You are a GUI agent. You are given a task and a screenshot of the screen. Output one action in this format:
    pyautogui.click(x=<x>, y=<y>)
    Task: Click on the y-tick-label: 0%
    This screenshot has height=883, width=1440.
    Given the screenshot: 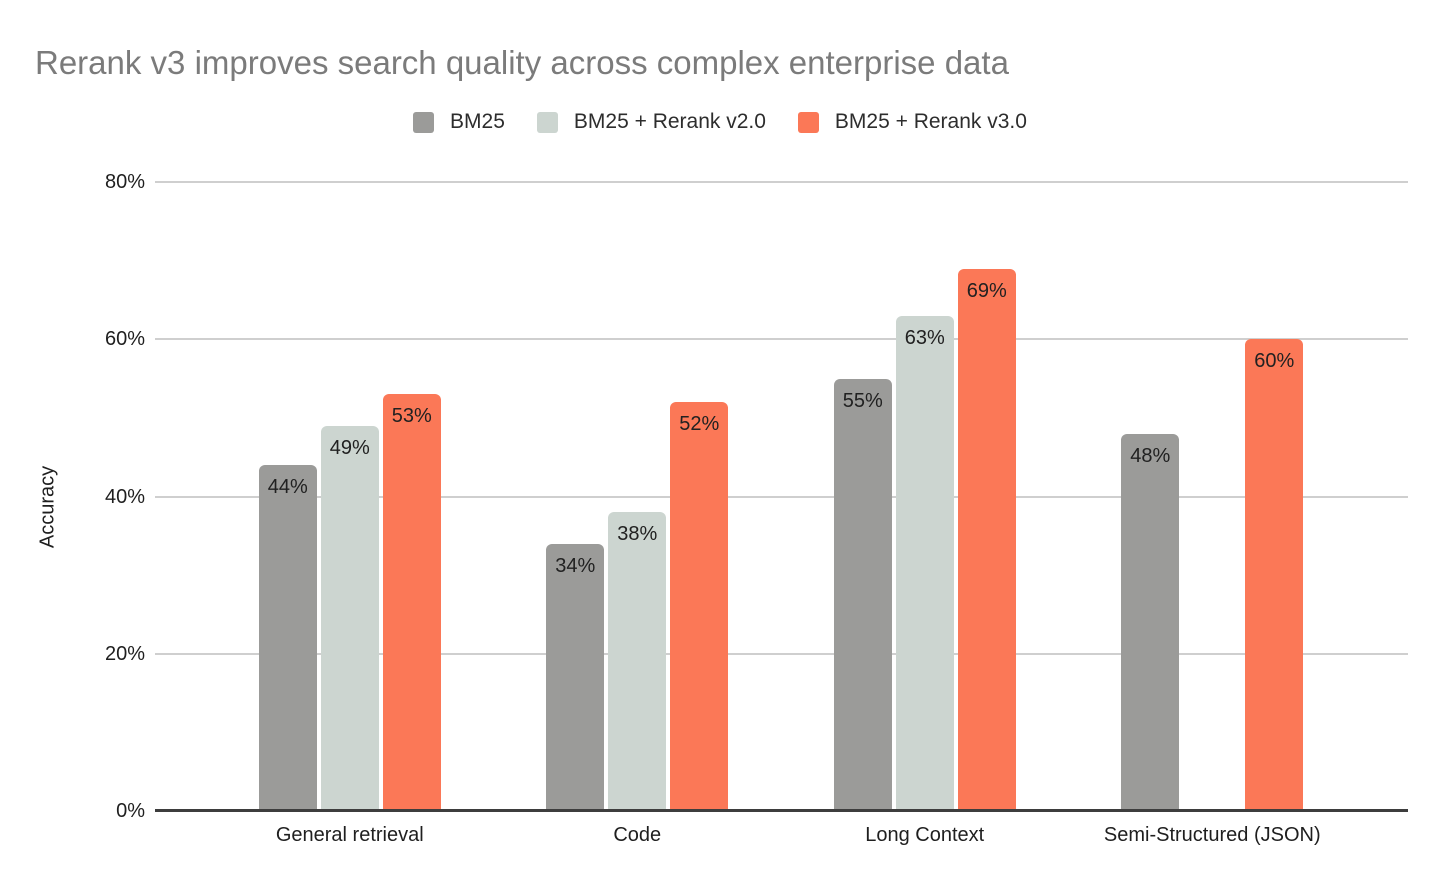 What is the action you would take?
    pyautogui.click(x=130, y=811)
    